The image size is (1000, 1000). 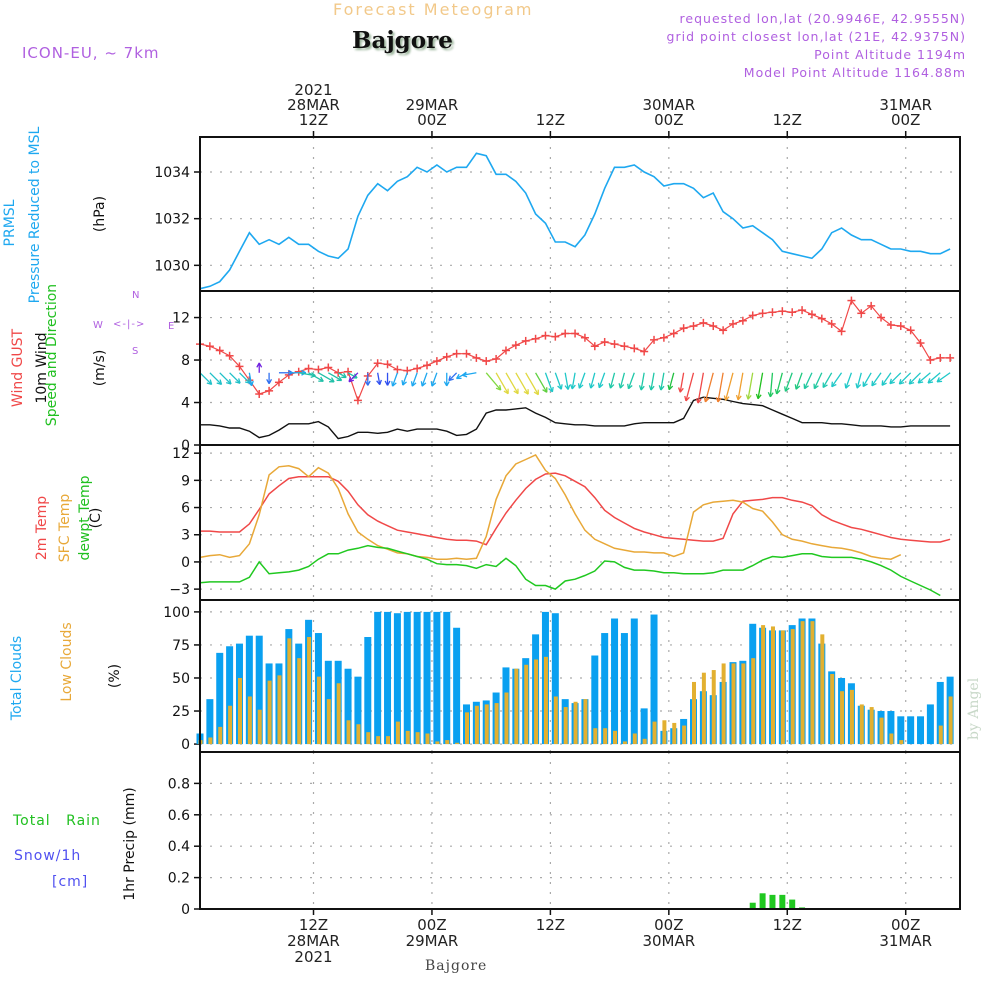 I want to click on time-label-line: 00Z, so click(x=906, y=925).